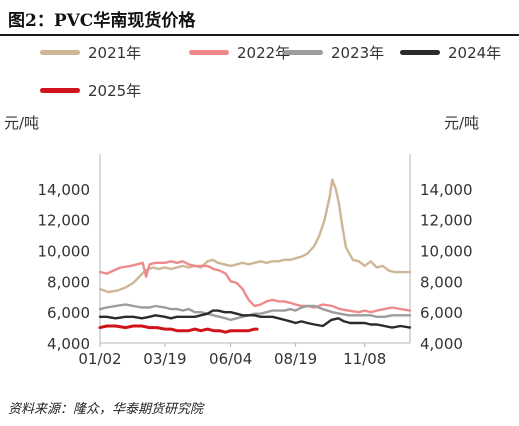 This screenshot has width=519, height=426. I want to click on title-divider, so click(259, 35).